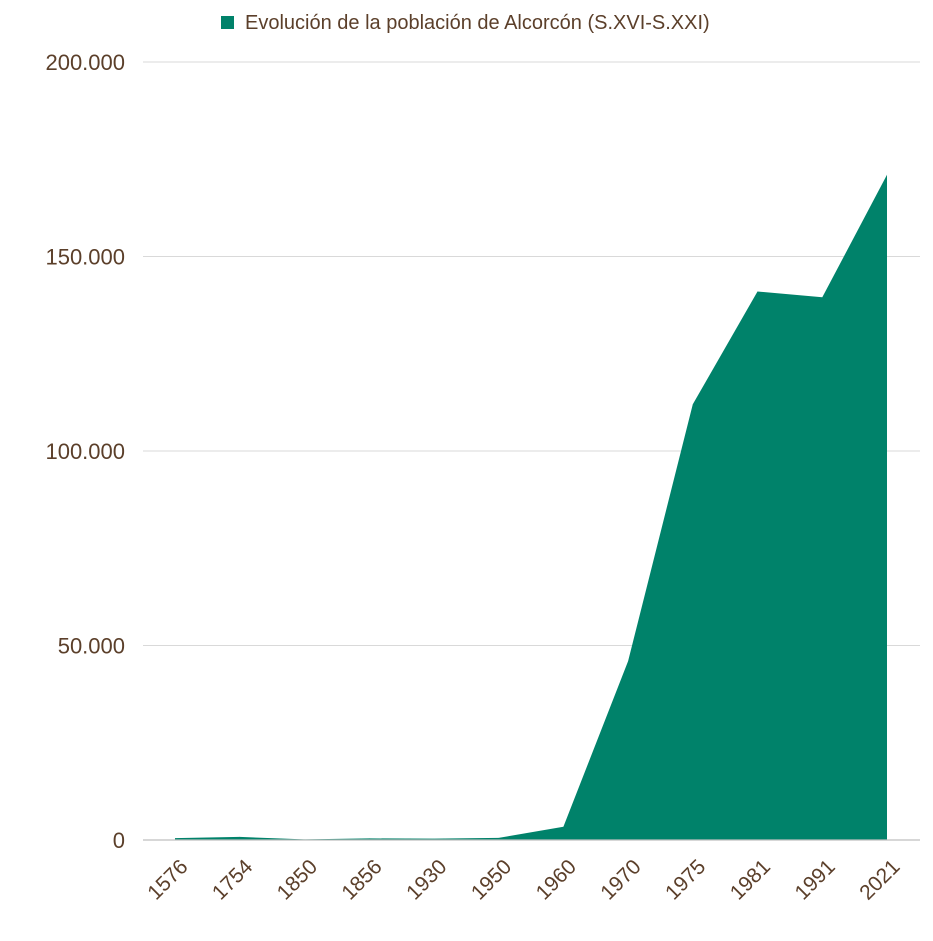  Describe the element at coordinates (85, 257) in the screenshot. I see `y-tick-label: 150.000` at that location.